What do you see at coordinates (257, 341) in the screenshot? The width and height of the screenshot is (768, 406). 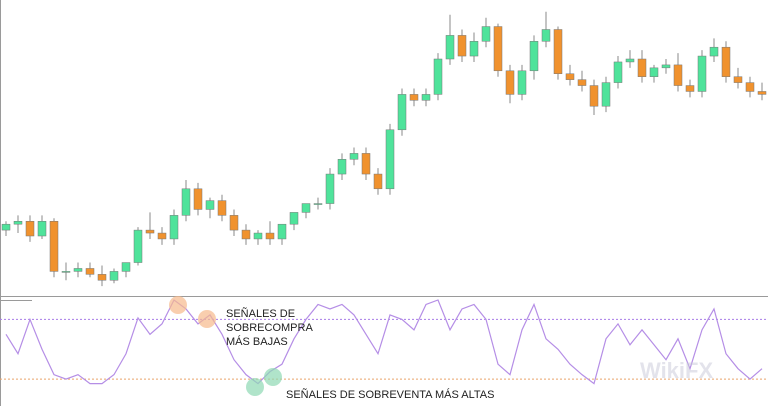 I see `annotation: MÁS BAJAS` at bounding box center [257, 341].